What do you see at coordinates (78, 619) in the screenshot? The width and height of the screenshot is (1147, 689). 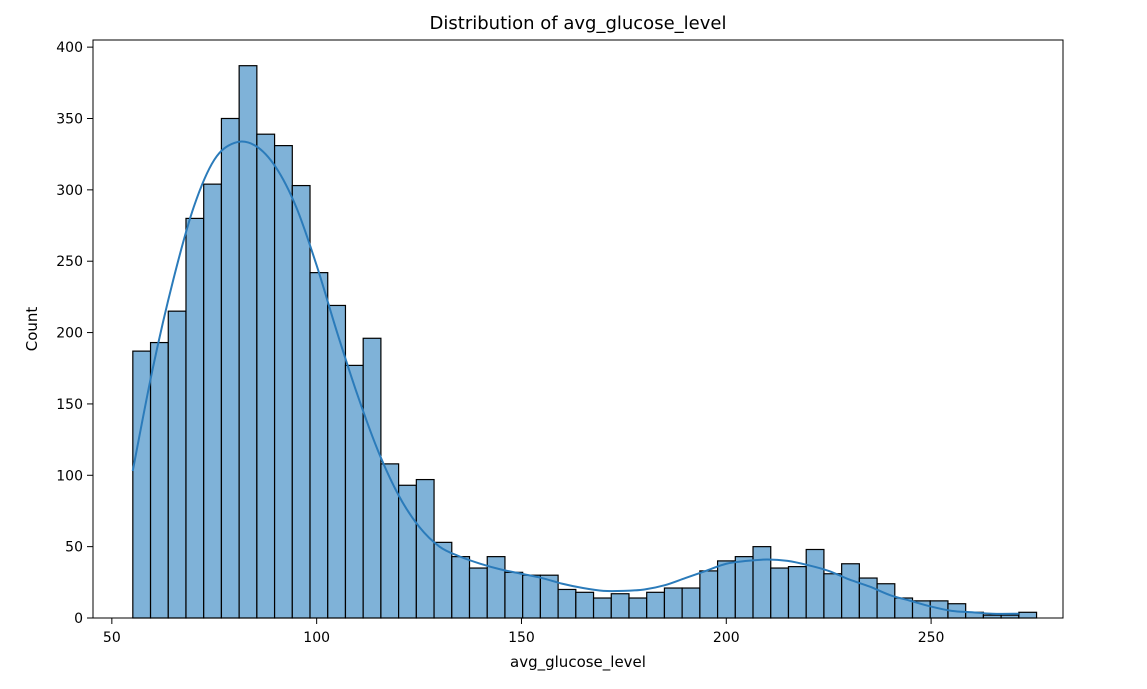 I see `y-tick-label: 0` at bounding box center [78, 619].